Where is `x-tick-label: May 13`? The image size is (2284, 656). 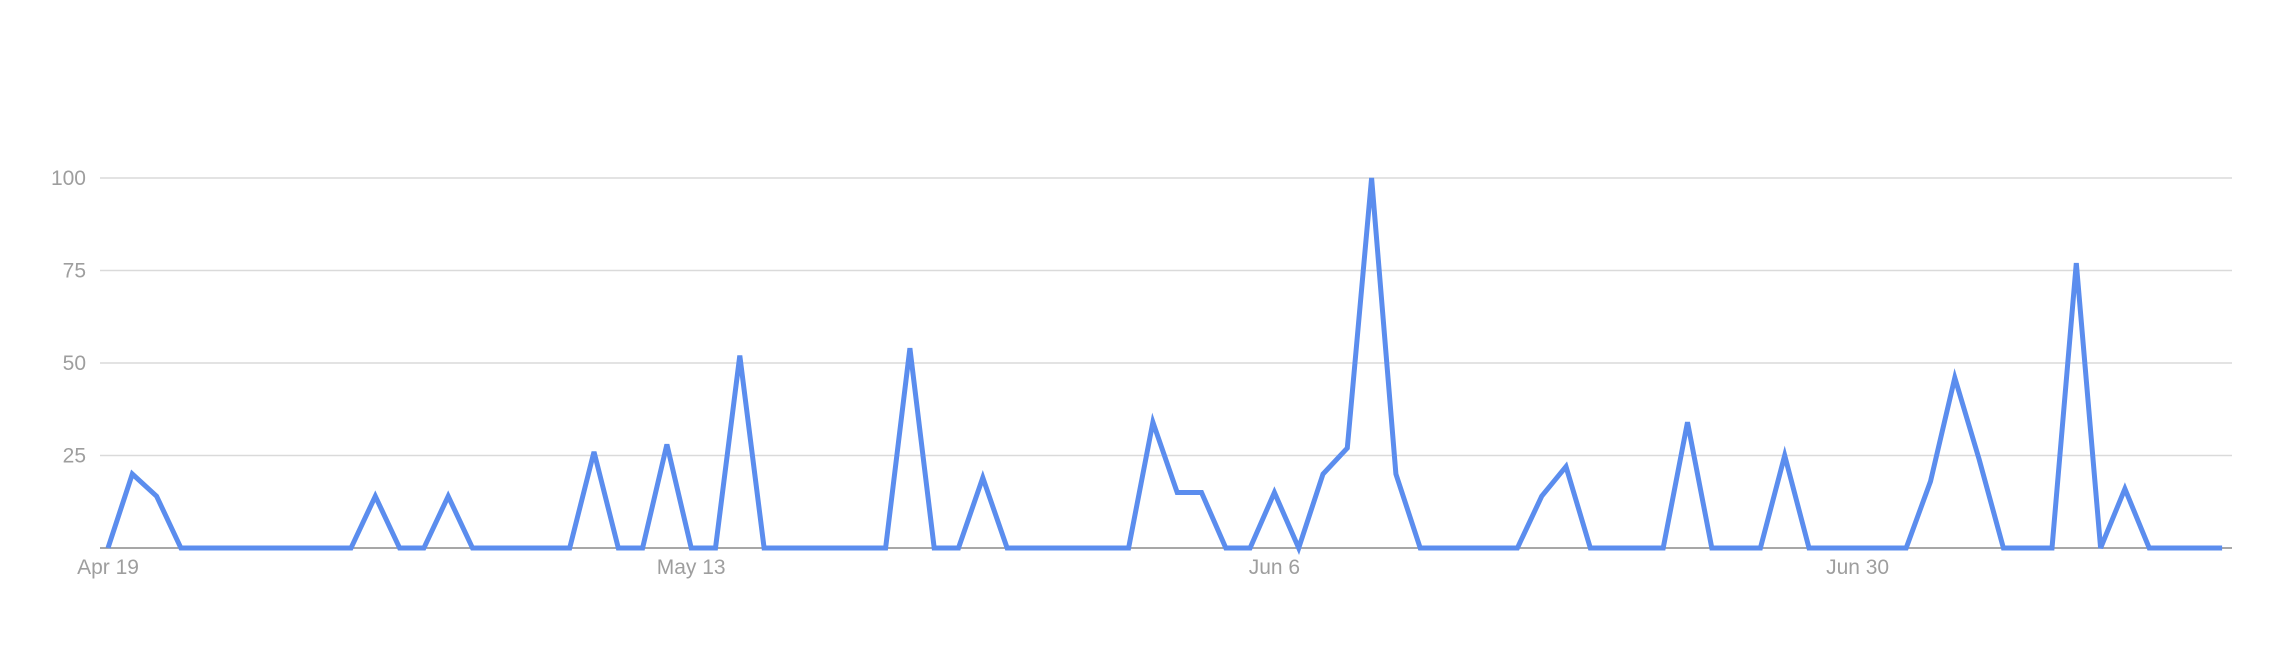 x-tick-label: May 13 is located at coordinates (691, 567).